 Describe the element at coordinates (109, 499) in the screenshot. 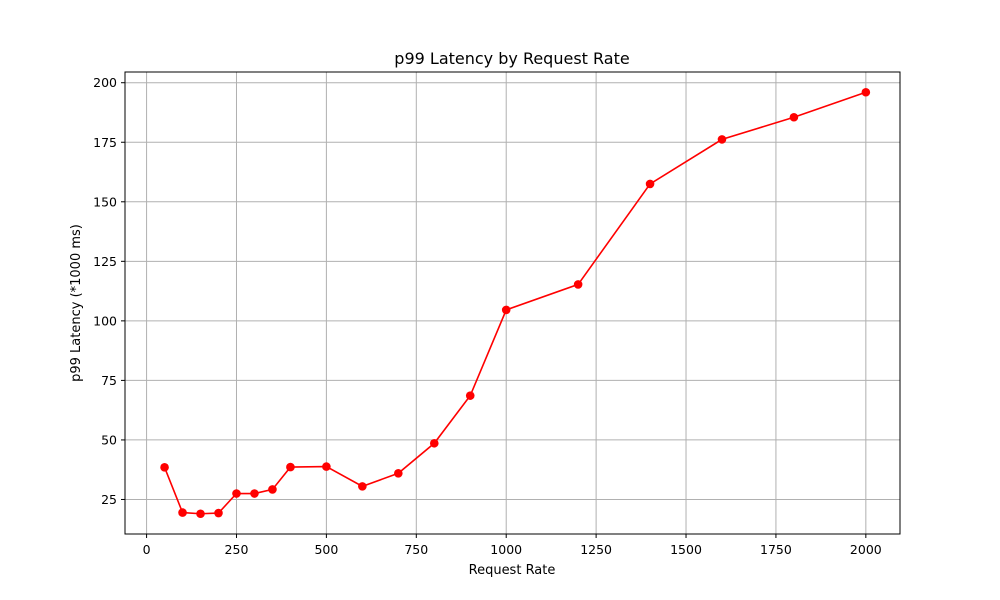

I see `y-tick-label: 25` at that location.